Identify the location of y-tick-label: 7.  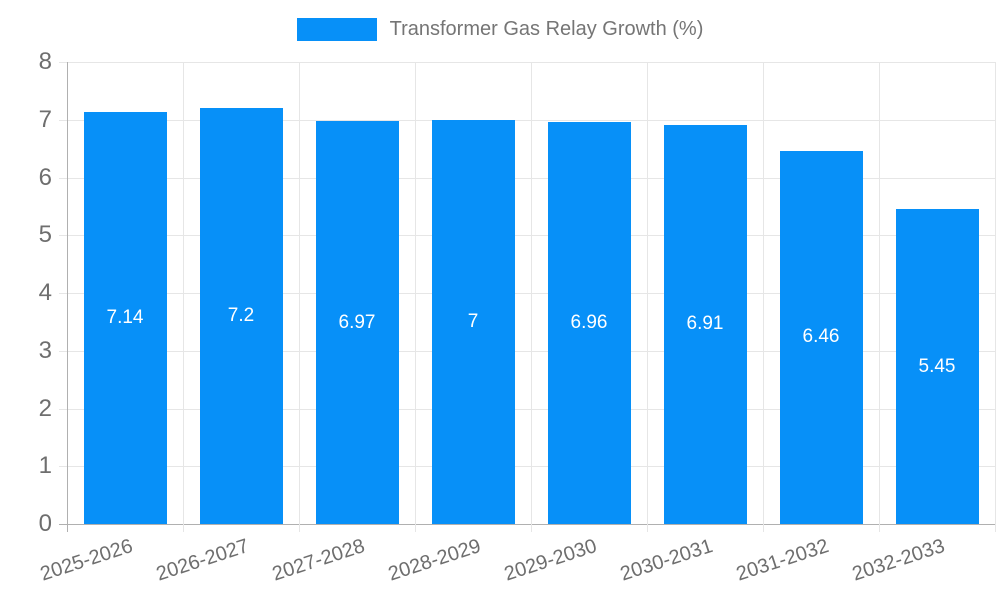
(45, 119).